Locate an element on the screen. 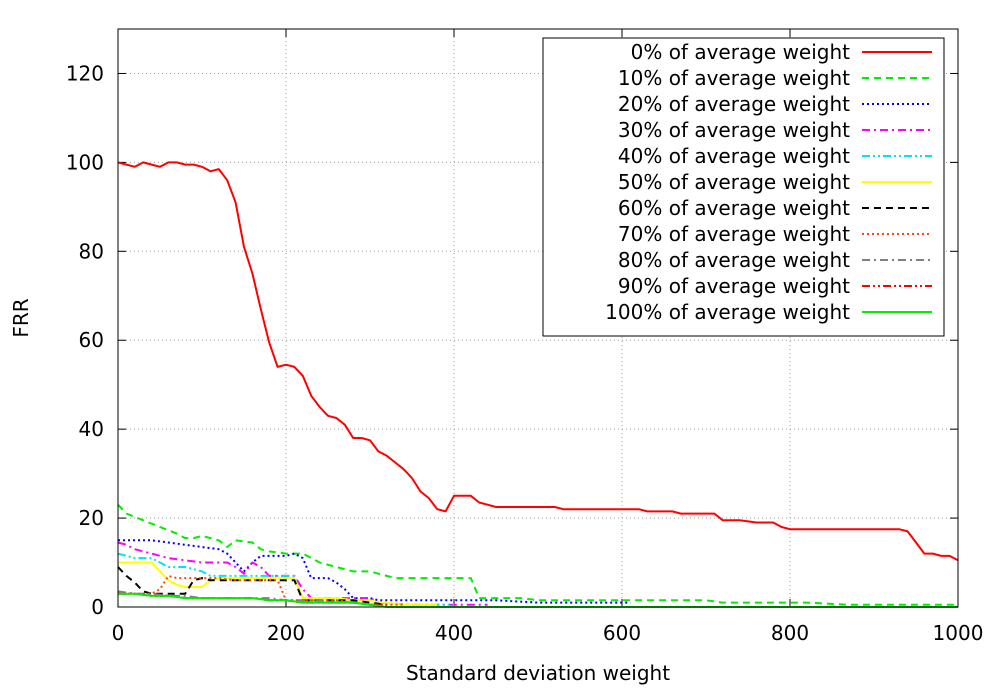  y-axis-label: FRR is located at coordinates (21, 317).